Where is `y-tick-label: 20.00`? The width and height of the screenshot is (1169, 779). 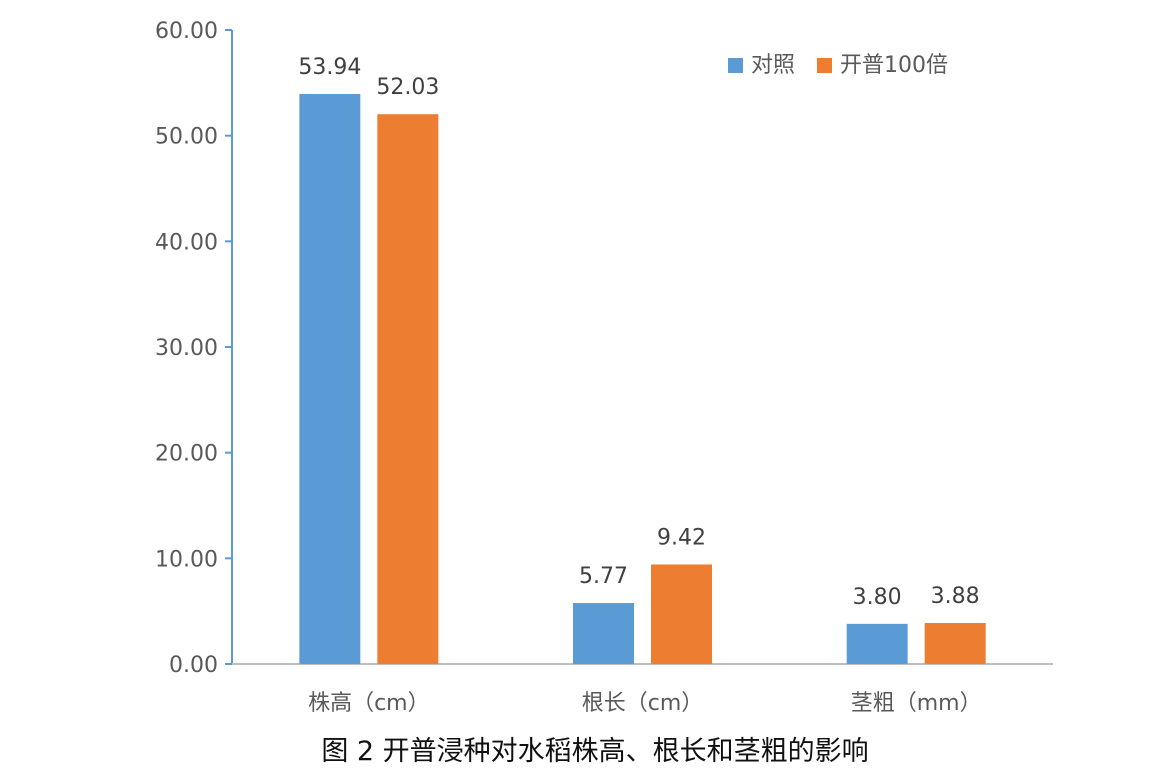
y-tick-label: 20.00 is located at coordinates (186, 454).